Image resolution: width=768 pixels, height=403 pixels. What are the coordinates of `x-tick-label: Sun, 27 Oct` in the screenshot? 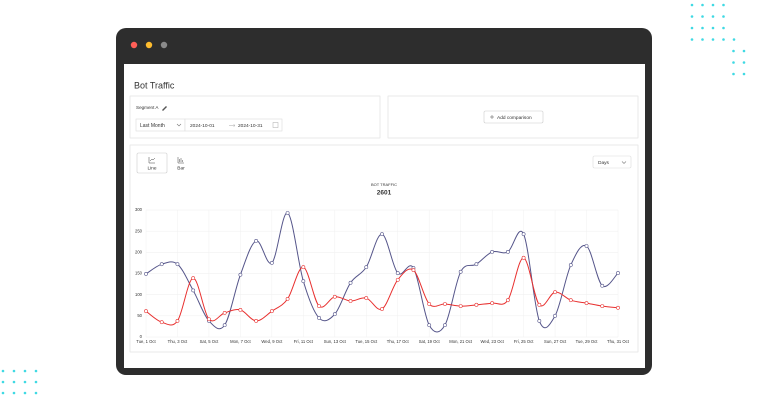 It's located at (555, 341).